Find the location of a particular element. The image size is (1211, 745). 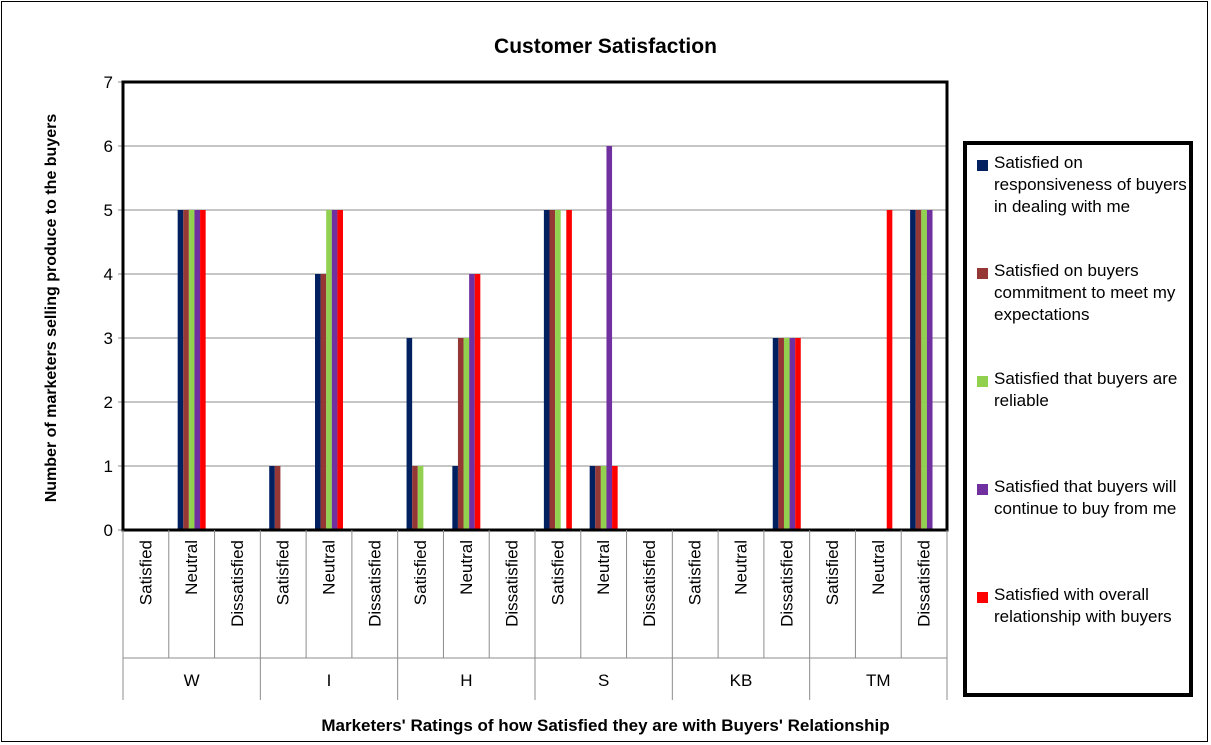

x-group-label: H is located at coordinates (466, 680).